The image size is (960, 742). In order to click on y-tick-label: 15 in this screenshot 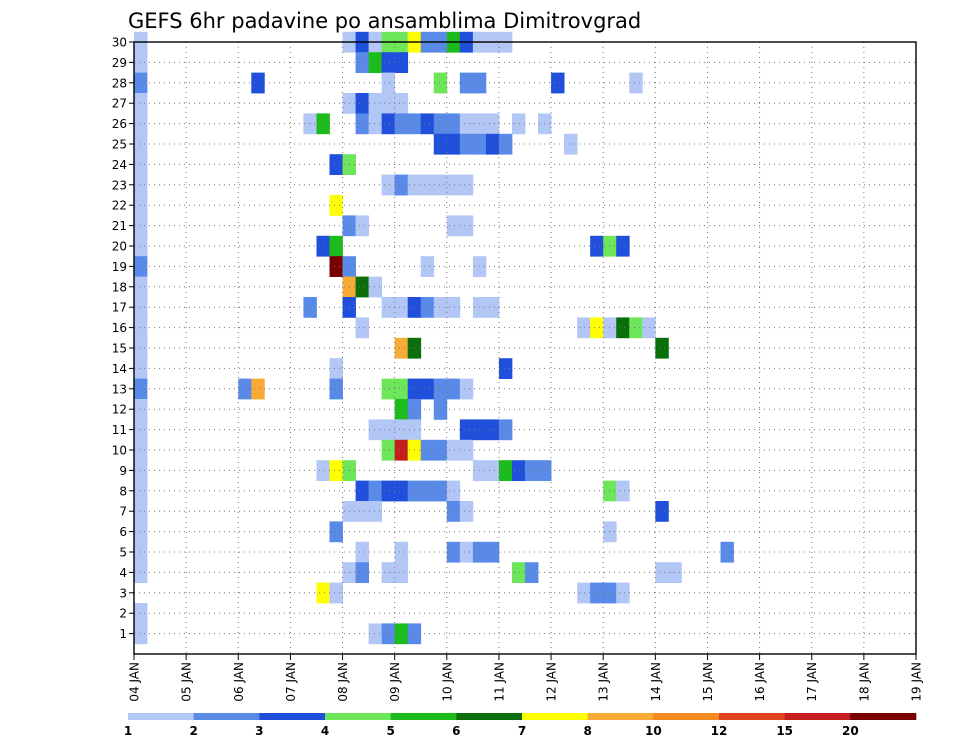, I will do `click(119, 349)`.